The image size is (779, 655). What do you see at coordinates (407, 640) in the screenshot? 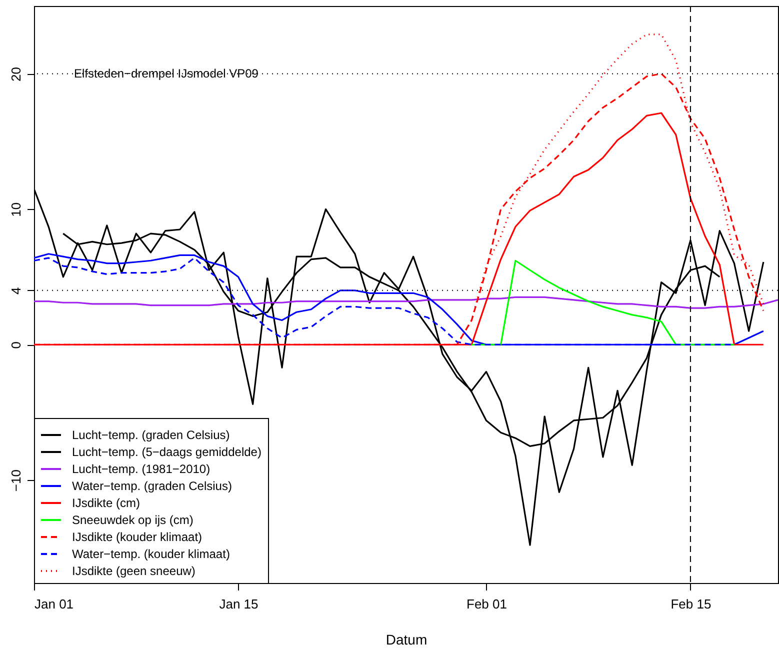
I see `x-axis-title: Datum` at bounding box center [407, 640].